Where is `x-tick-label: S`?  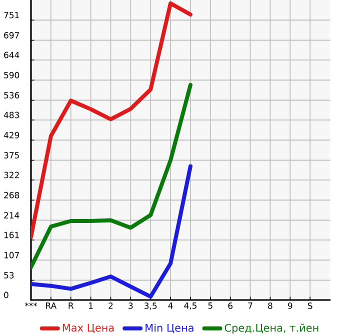 x-tick-label: S is located at coordinates (310, 305).